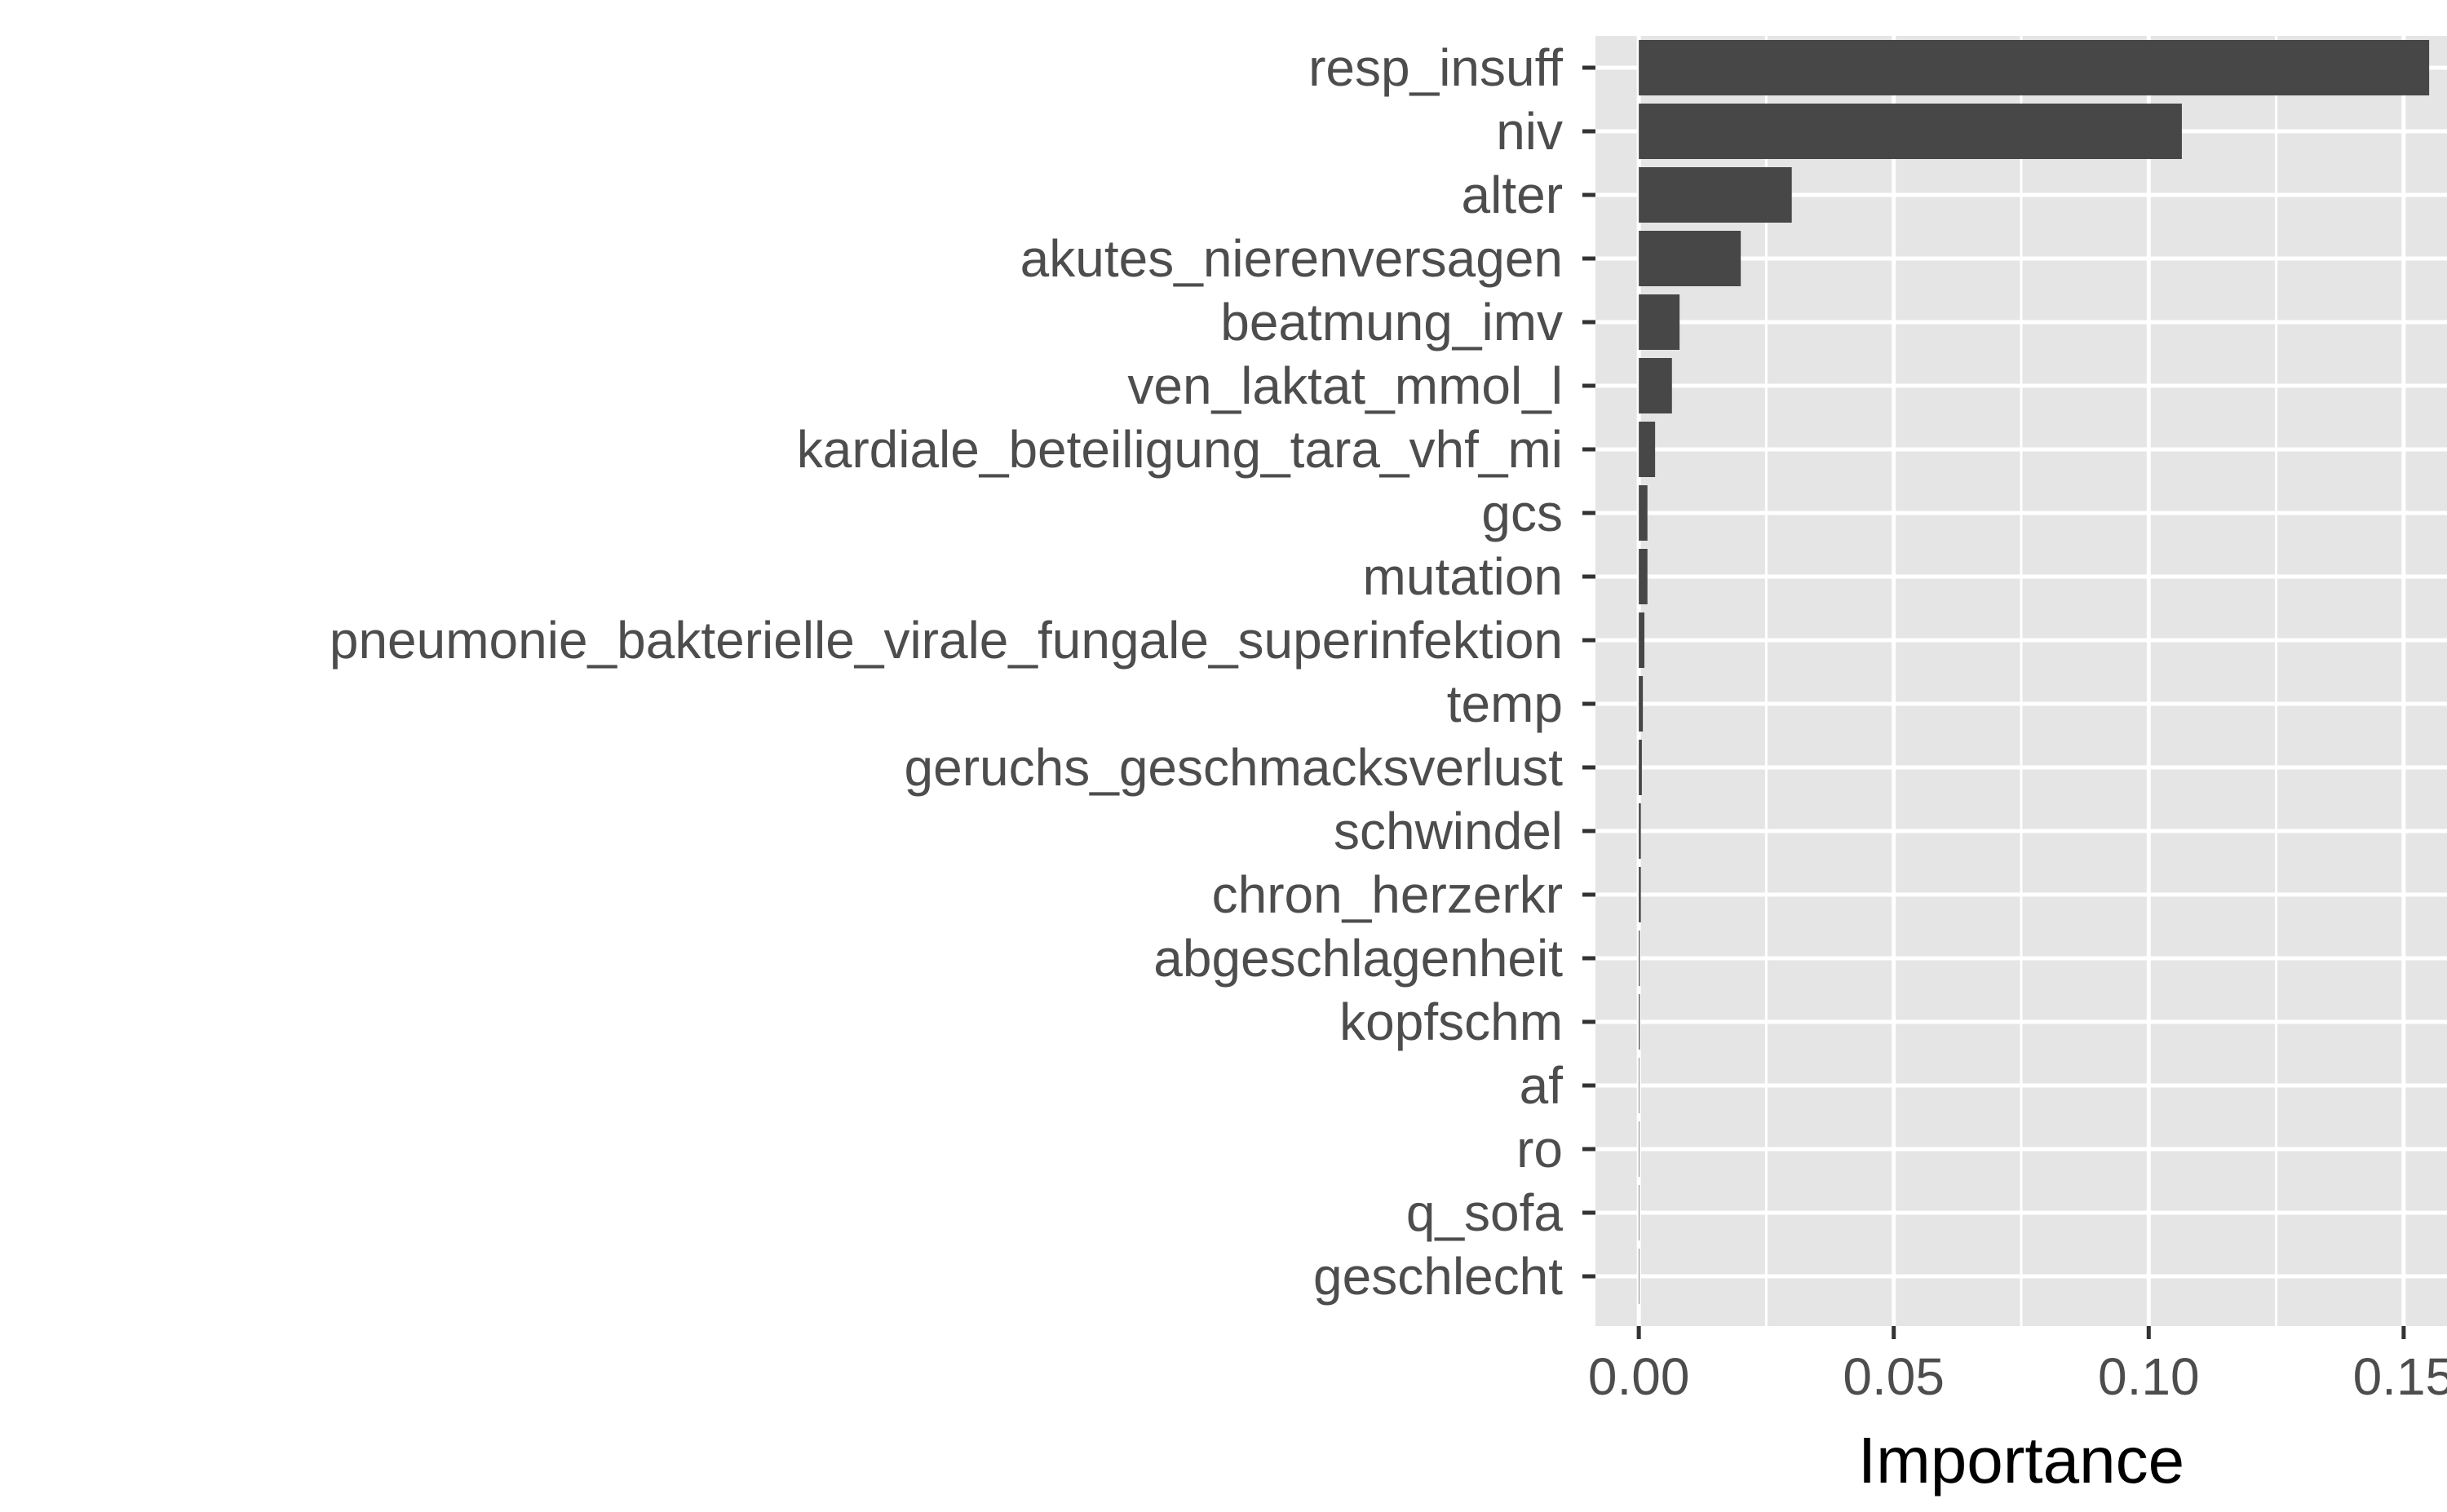  Describe the element at coordinates (1715, 195) in the screenshot. I see `bar-alter` at that location.